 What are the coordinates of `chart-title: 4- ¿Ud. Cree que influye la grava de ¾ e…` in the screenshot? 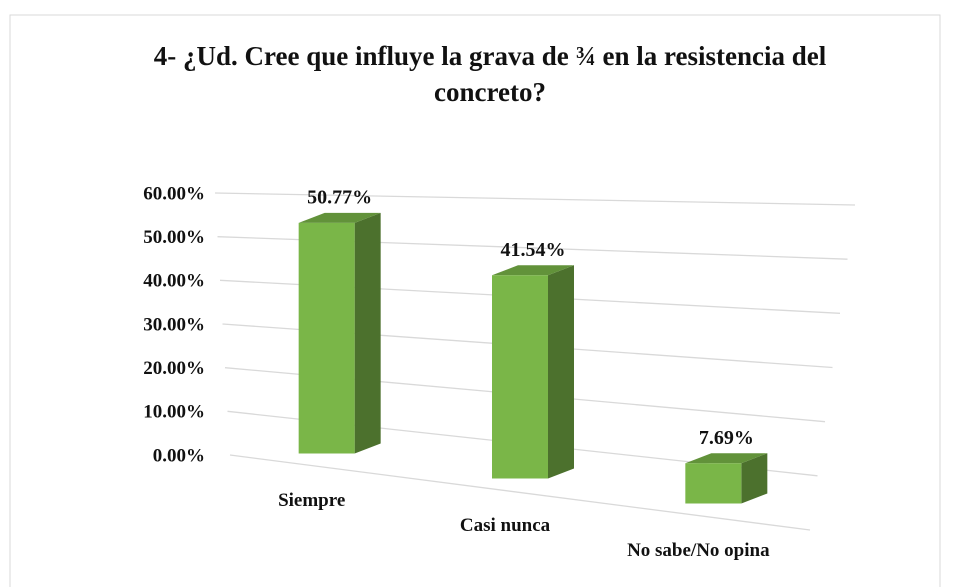 It's located at (490, 74).